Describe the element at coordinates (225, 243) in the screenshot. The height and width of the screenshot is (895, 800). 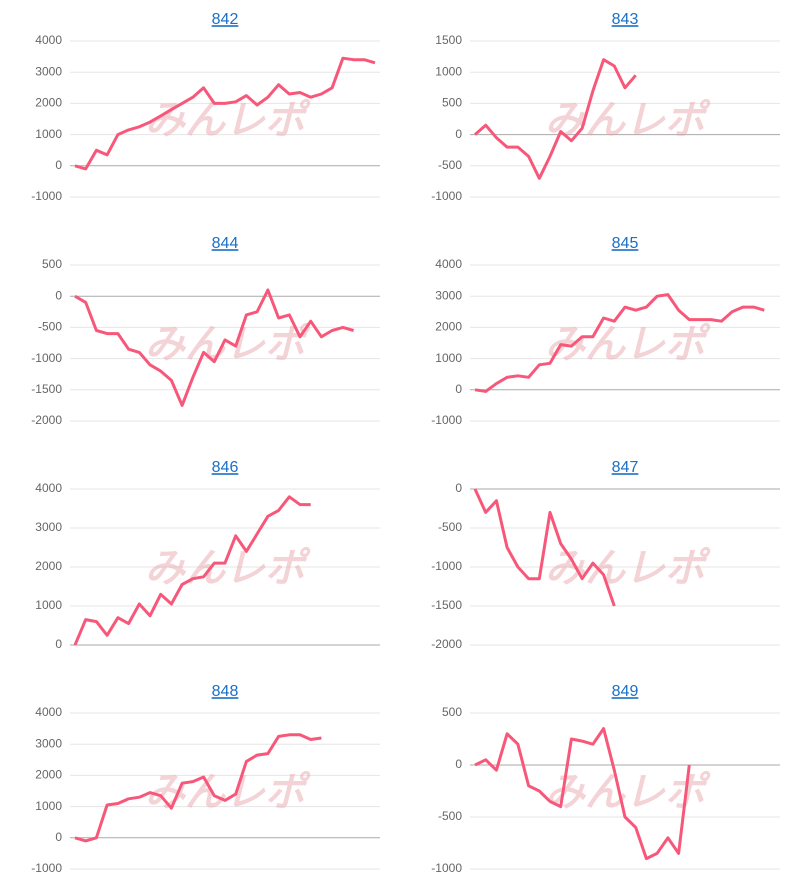
I see `chart-title: 844` at that location.